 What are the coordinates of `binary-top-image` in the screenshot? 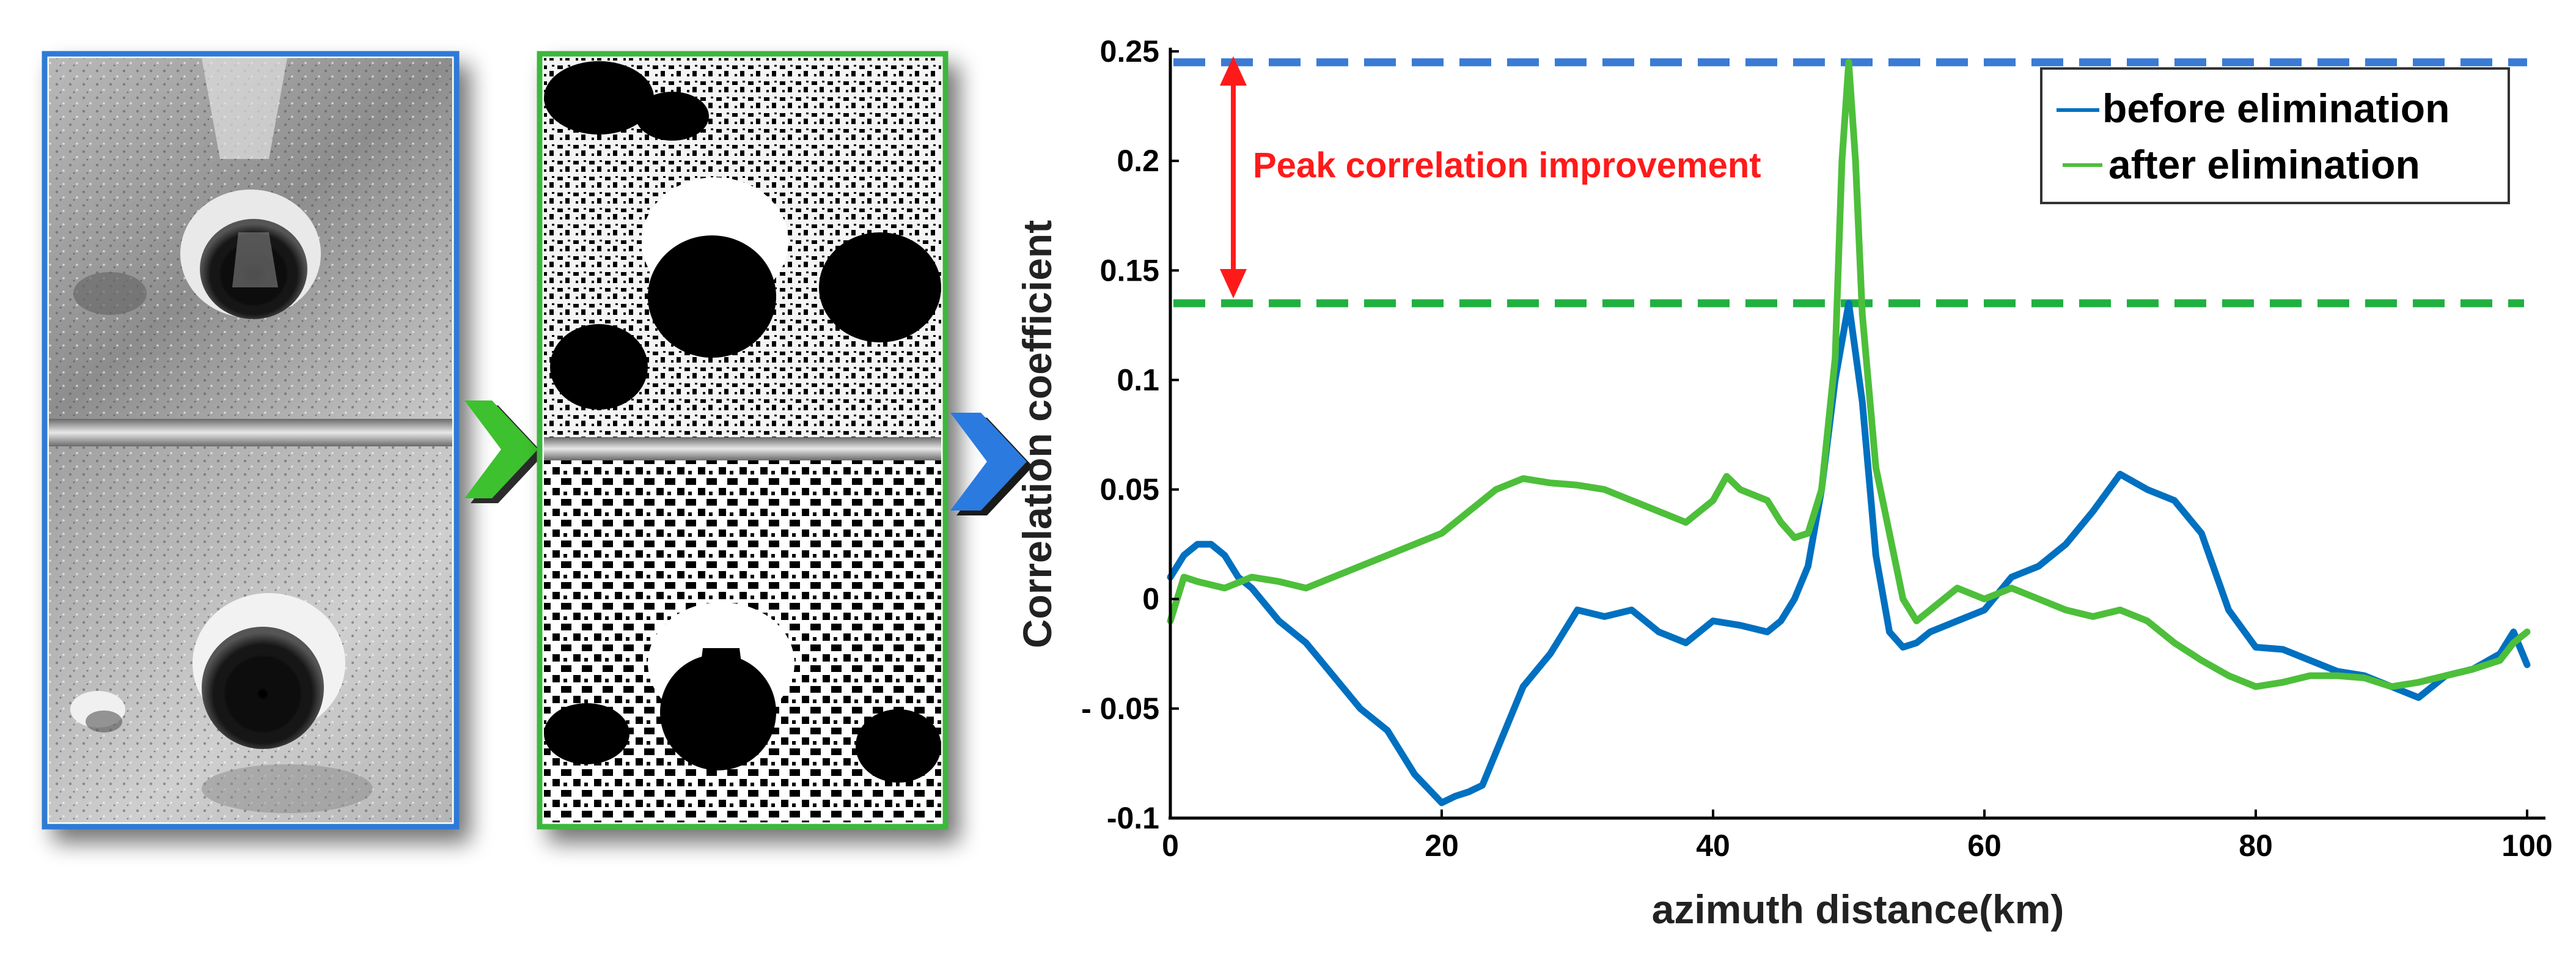 It's located at (742, 247).